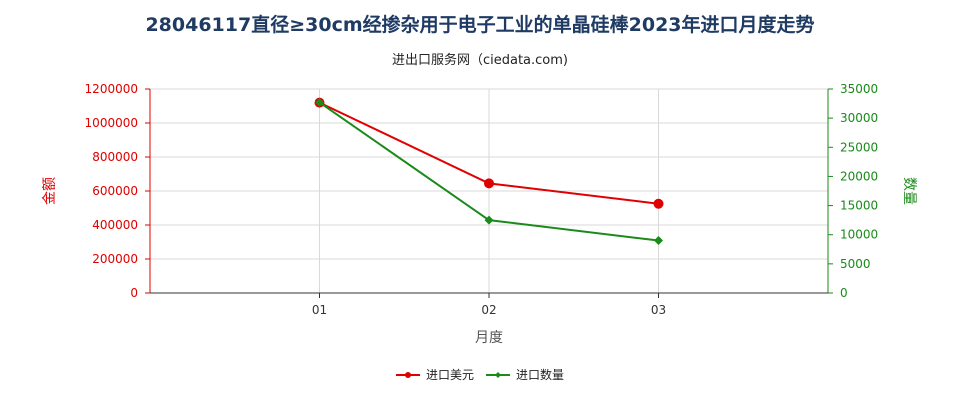 The width and height of the screenshot is (960, 400). Describe the element at coordinates (111, 123) in the screenshot. I see `left-tick-label: 1000000` at that location.